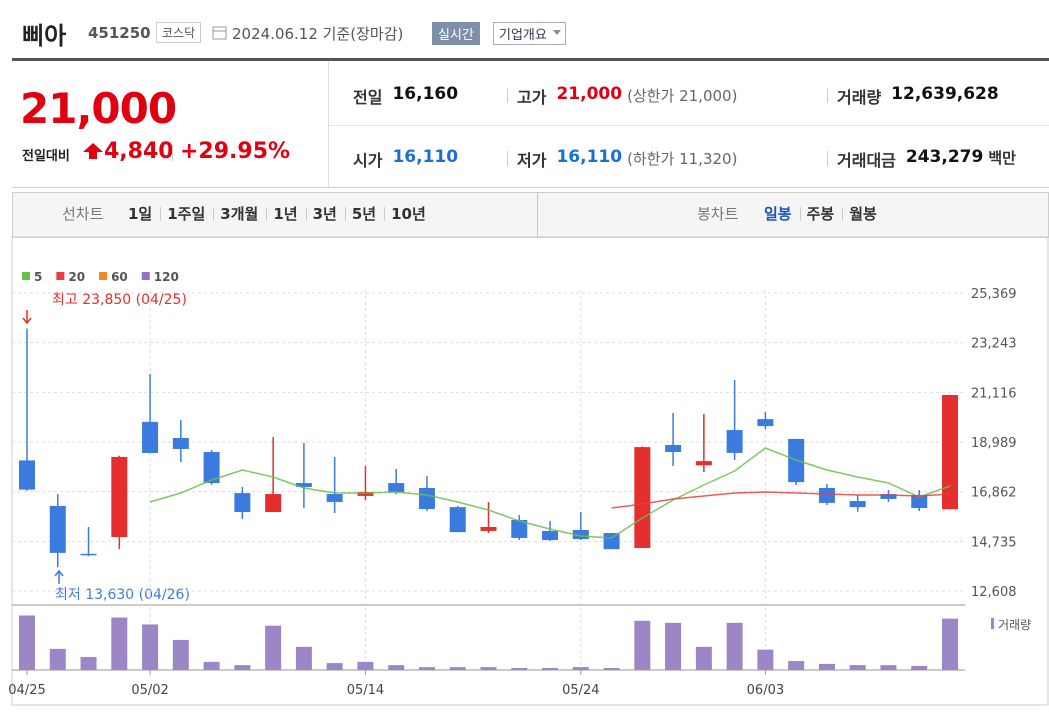  Describe the element at coordinates (994, 393) in the screenshot. I see `y-tick-label: 21,116` at that location.